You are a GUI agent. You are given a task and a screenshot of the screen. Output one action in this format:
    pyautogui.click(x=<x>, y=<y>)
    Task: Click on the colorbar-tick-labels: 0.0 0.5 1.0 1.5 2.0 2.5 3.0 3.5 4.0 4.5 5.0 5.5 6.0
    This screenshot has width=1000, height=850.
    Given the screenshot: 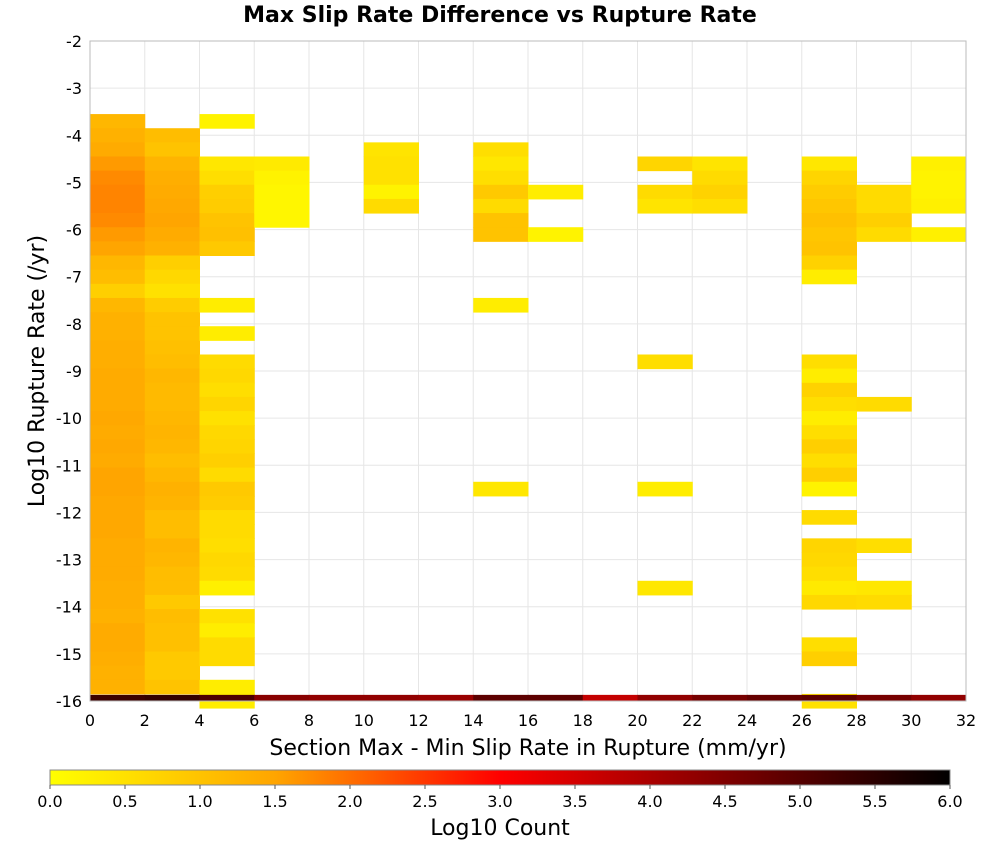 What is the action you would take?
    pyautogui.click(x=500, y=798)
    